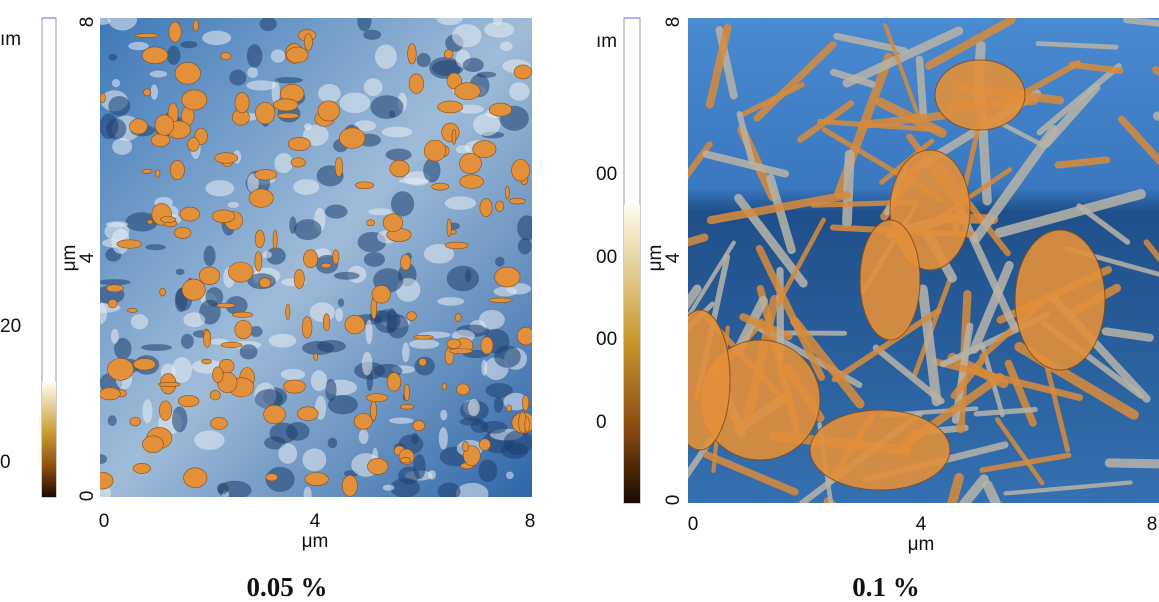  Describe the element at coordinates (104, 521) in the screenshot. I see `x-tick-label: 0` at that location.